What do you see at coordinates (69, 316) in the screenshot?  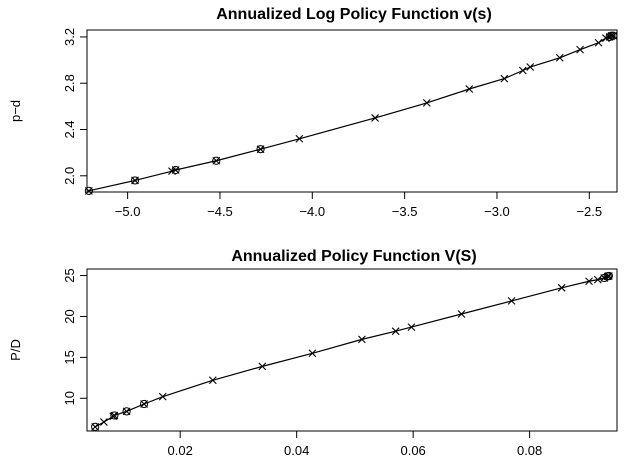 I see `y-tick-label: 20` at bounding box center [69, 316].